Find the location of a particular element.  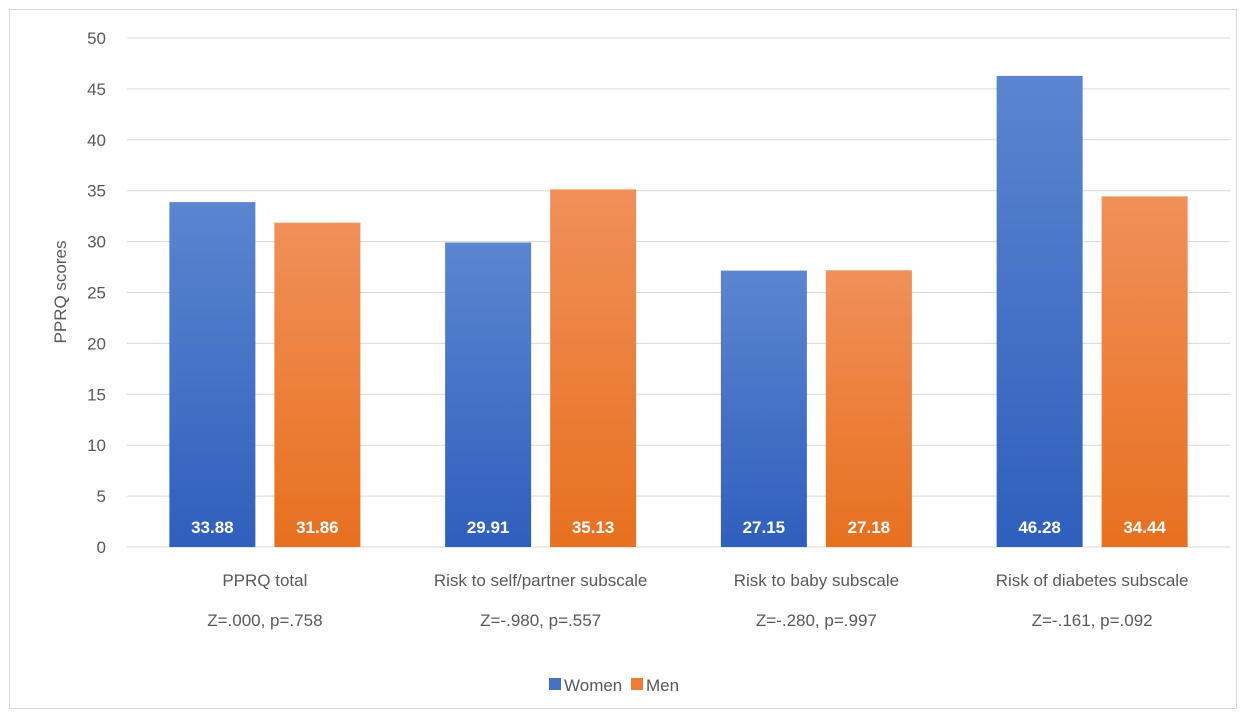

legend-label-men: Men is located at coordinates (662, 685).